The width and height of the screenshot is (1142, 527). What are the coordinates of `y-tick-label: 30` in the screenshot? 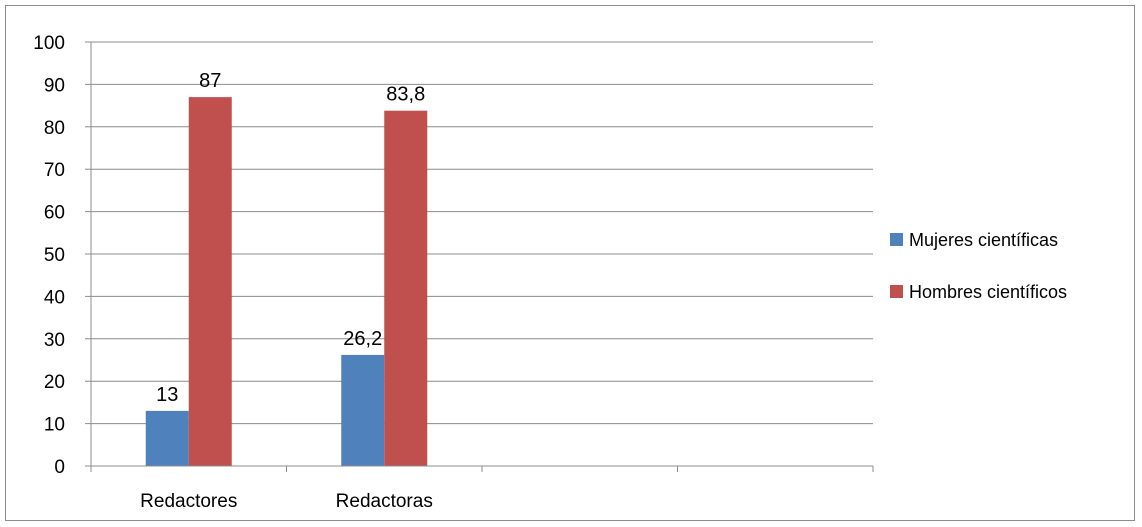 It's located at (54, 340).